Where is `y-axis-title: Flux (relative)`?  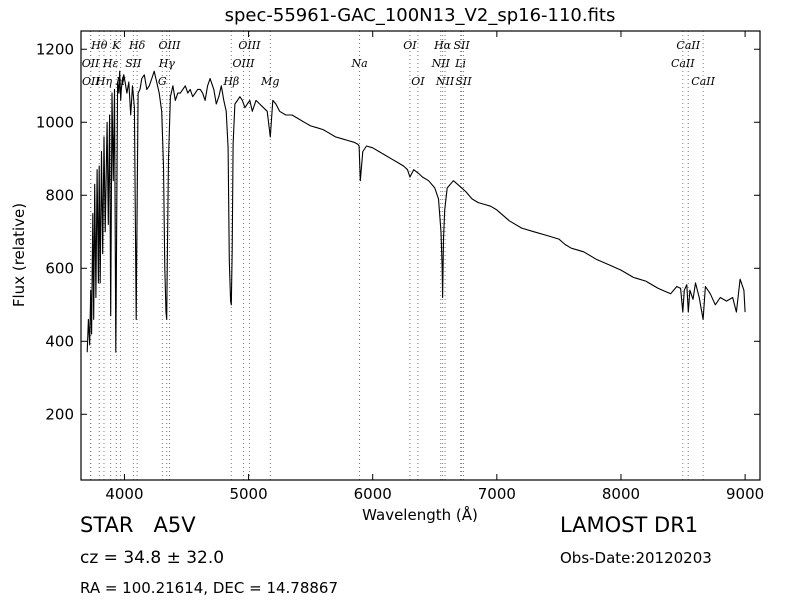 y-axis-title: Flux (relative) is located at coordinates (19, 255).